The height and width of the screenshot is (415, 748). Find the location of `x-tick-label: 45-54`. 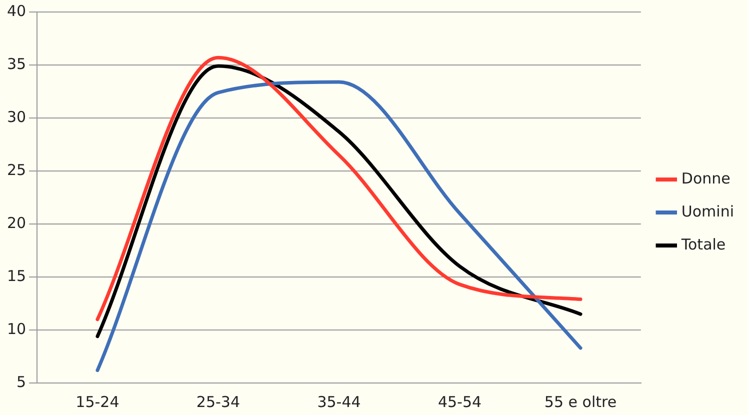

x-tick-label: 45-54 is located at coordinates (460, 401).